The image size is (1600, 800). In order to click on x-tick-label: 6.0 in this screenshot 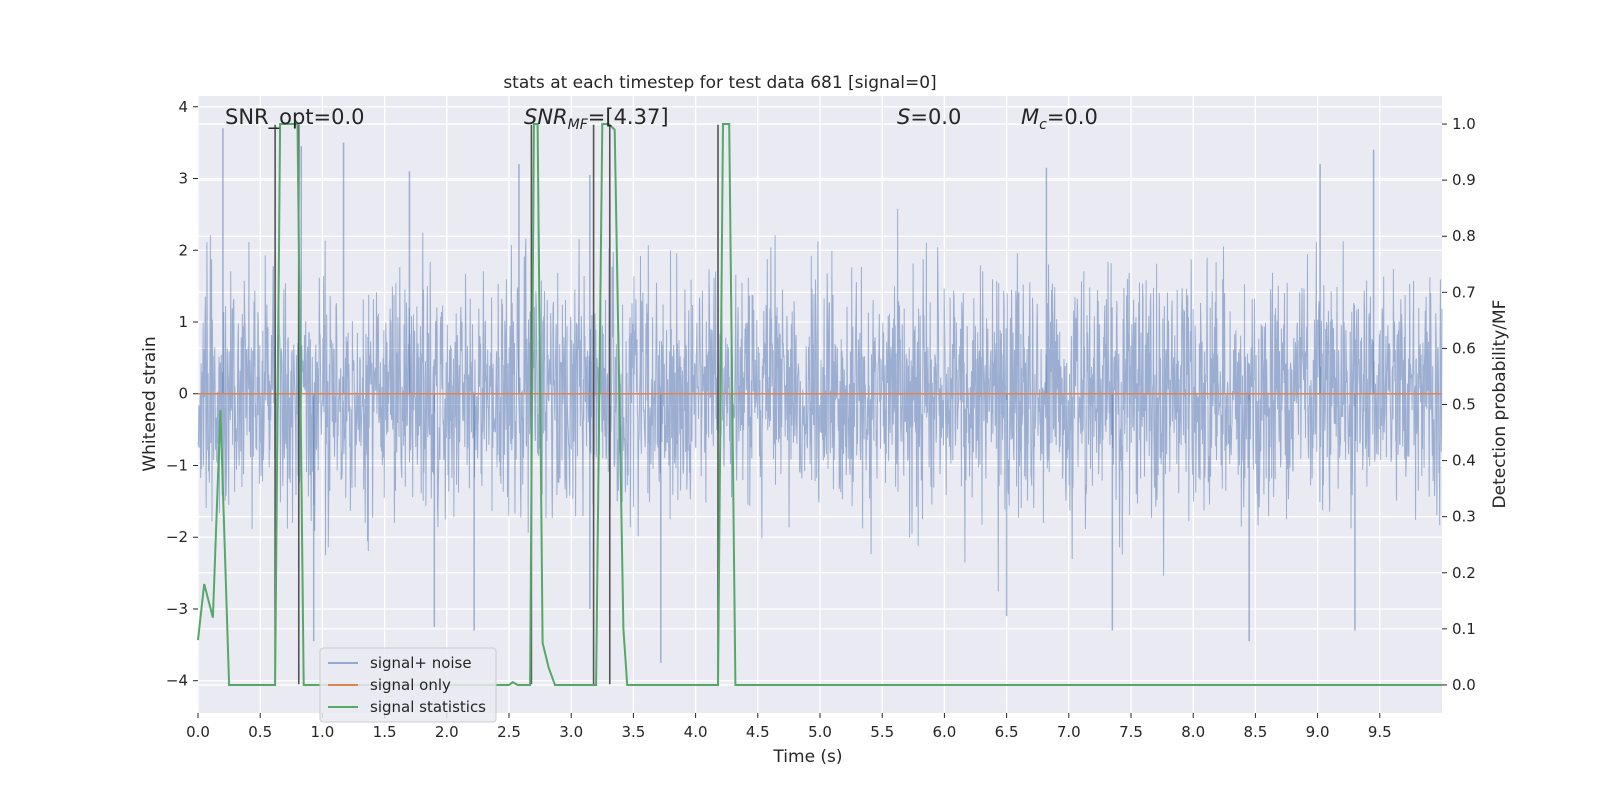, I will do `click(944, 732)`.